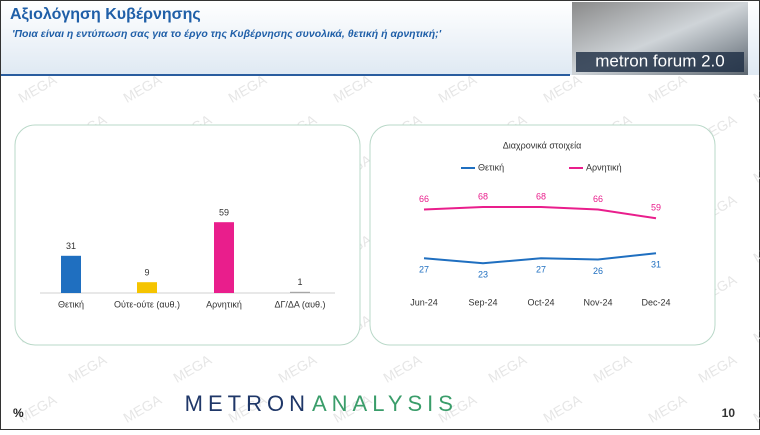 The width and height of the screenshot is (760, 435). What do you see at coordinates (424, 302) in the screenshot?
I see `x-tick-label: Jun-24` at bounding box center [424, 302].